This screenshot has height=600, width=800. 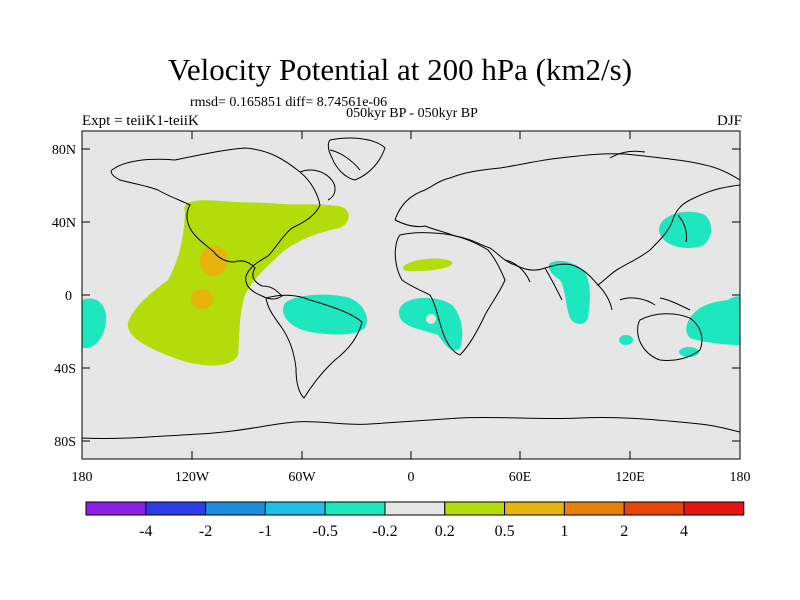 What do you see at coordinates (82, 477) in the screenshot?
I see `lon-tick-label-180w: 180` at bounding box center [82, 477].